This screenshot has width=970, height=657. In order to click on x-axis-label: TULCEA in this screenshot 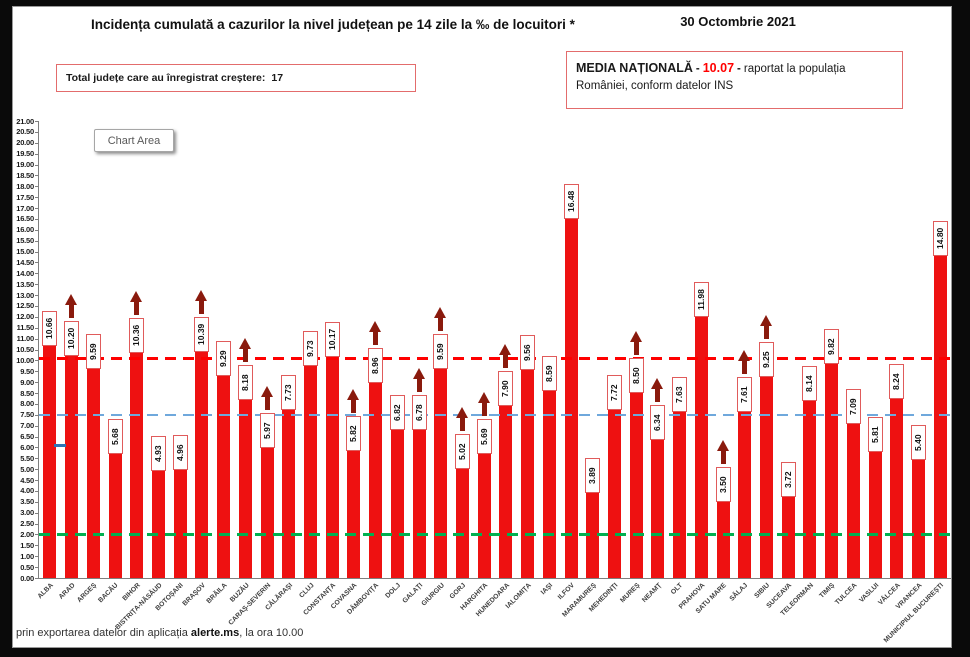, I will do `click(846, 594)`.